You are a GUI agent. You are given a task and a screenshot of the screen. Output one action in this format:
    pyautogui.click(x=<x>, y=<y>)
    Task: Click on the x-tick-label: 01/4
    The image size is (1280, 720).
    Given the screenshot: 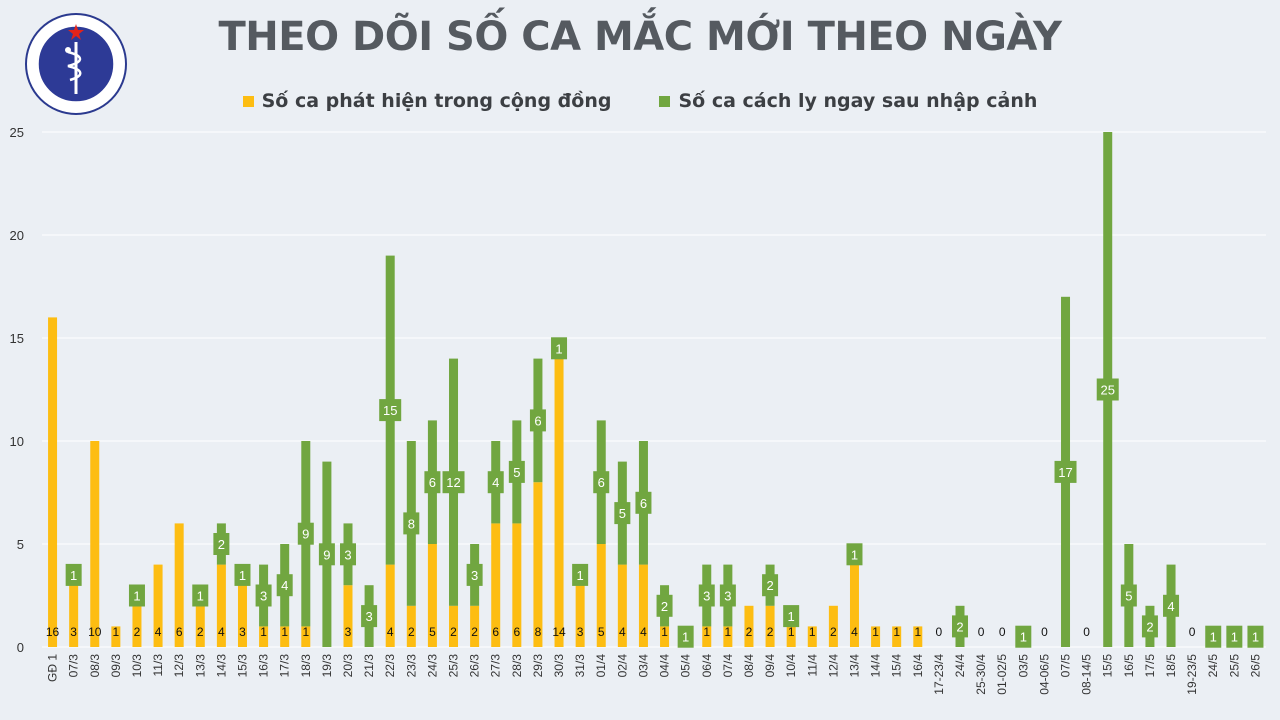 What is the action you would take?
    pyautogui.click(x=601, y=666)
    